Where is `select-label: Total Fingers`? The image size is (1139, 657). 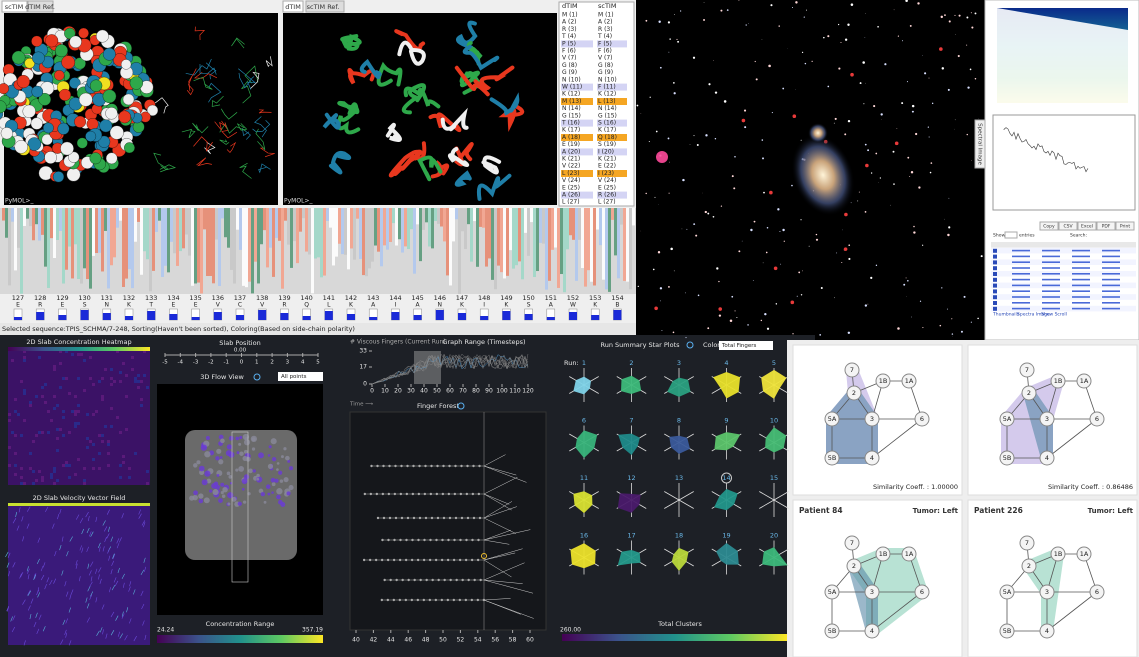
select-label: Total Fingers is located at coordinates (739, 346).